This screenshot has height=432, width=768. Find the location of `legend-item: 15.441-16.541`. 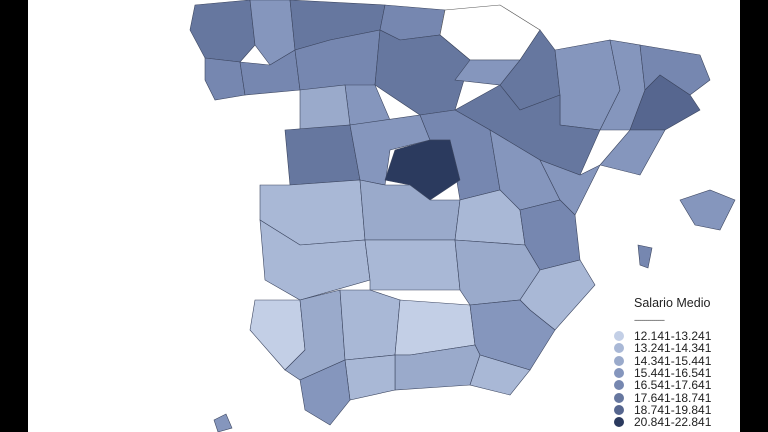

legend-item: 15.441-16.541 is located at coordinates (677, 373).